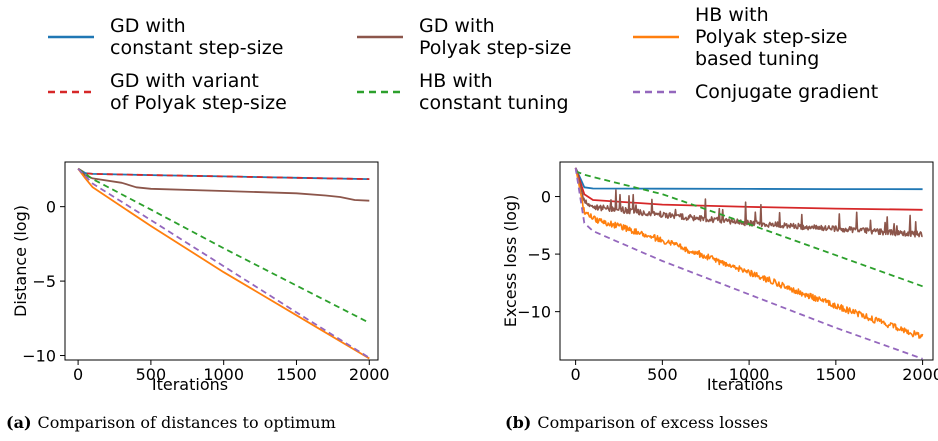 The height and width of the screenshot is (441, 938). Describe the element at coordinates (510, 261) in the screenshot. I see `y-axis-label-b: Excess loss (log)` at that location.